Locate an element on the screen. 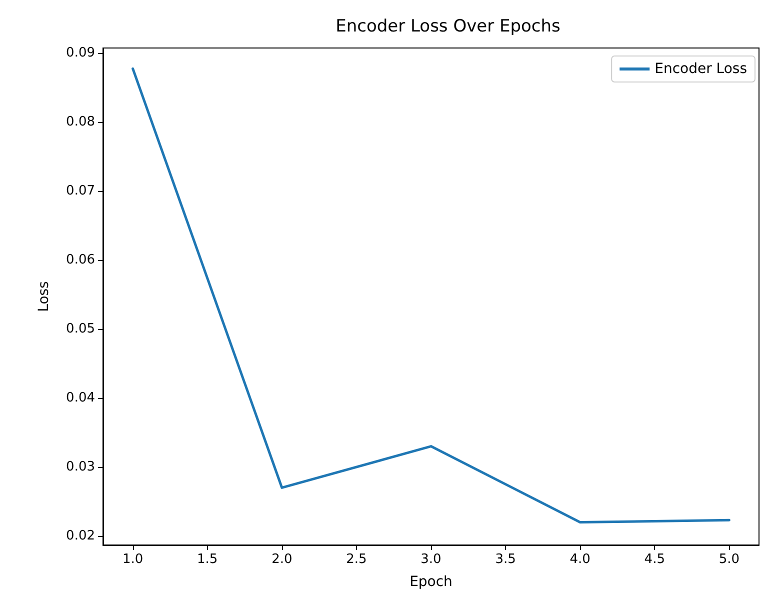 The image size is (763, 604). x-tick-label: 2.5 is located at coordinates (356, 559).